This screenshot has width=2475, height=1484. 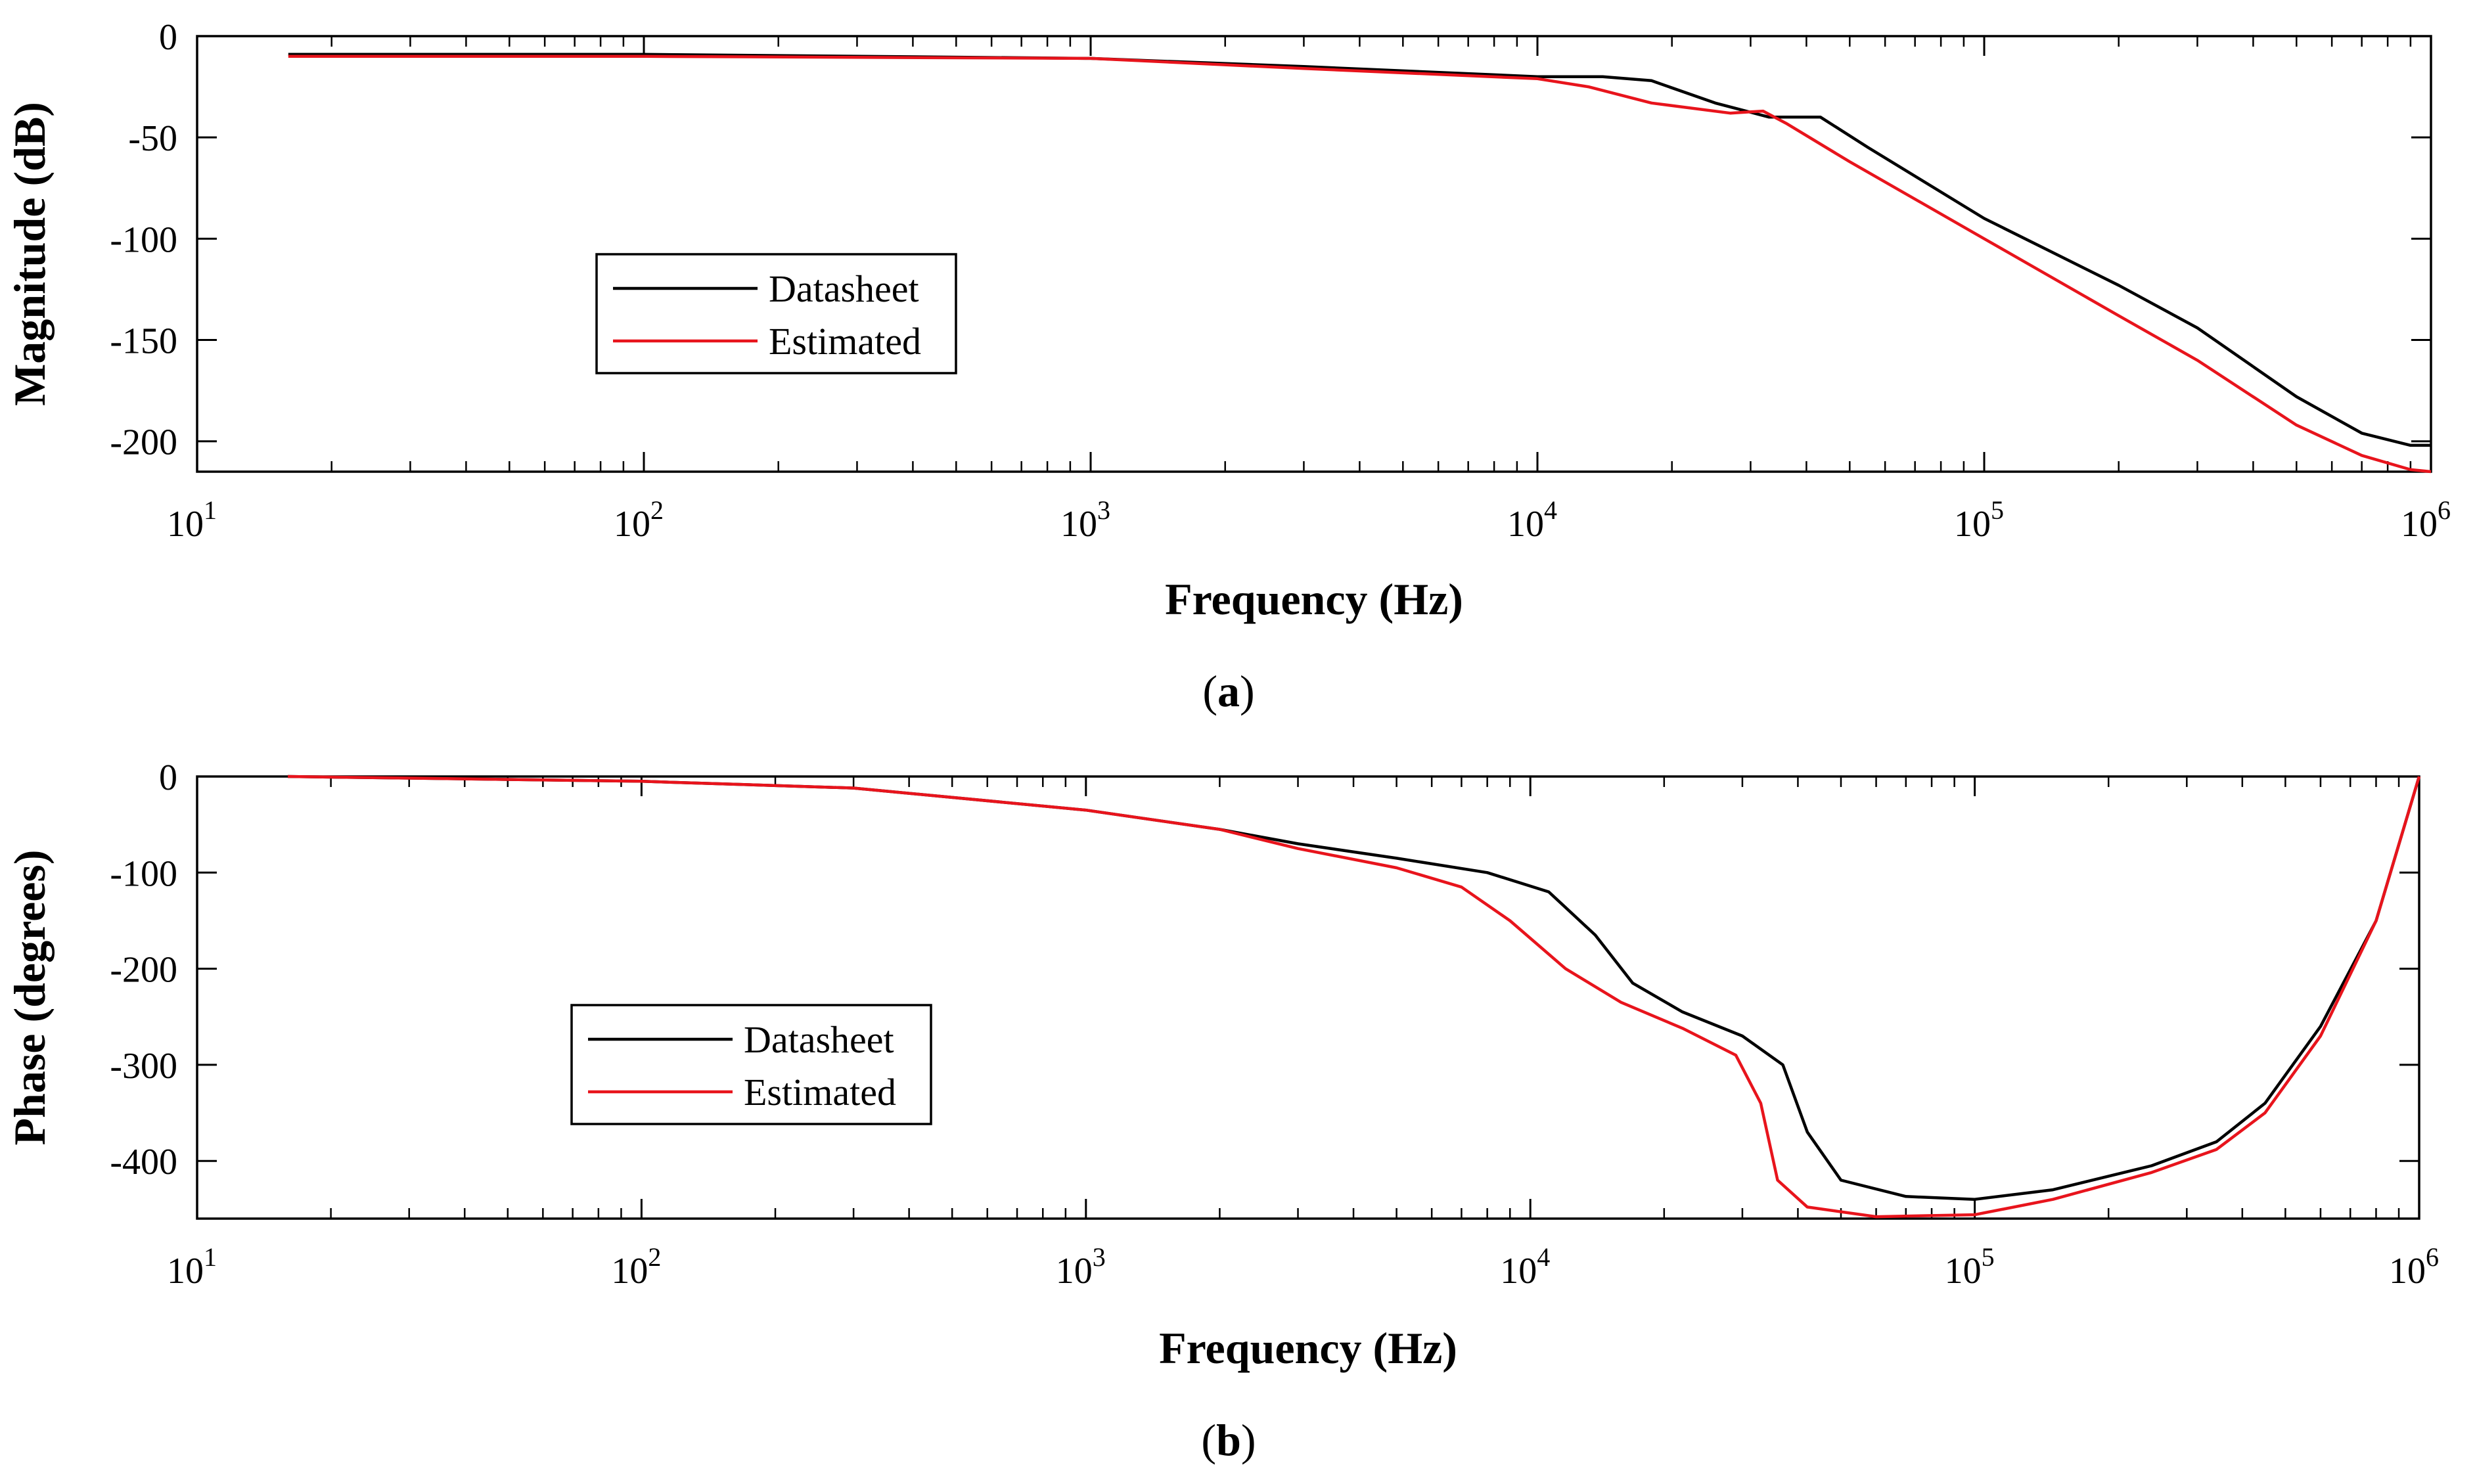 I want to click on caption-letter: a, so click(x=1228, y=691).